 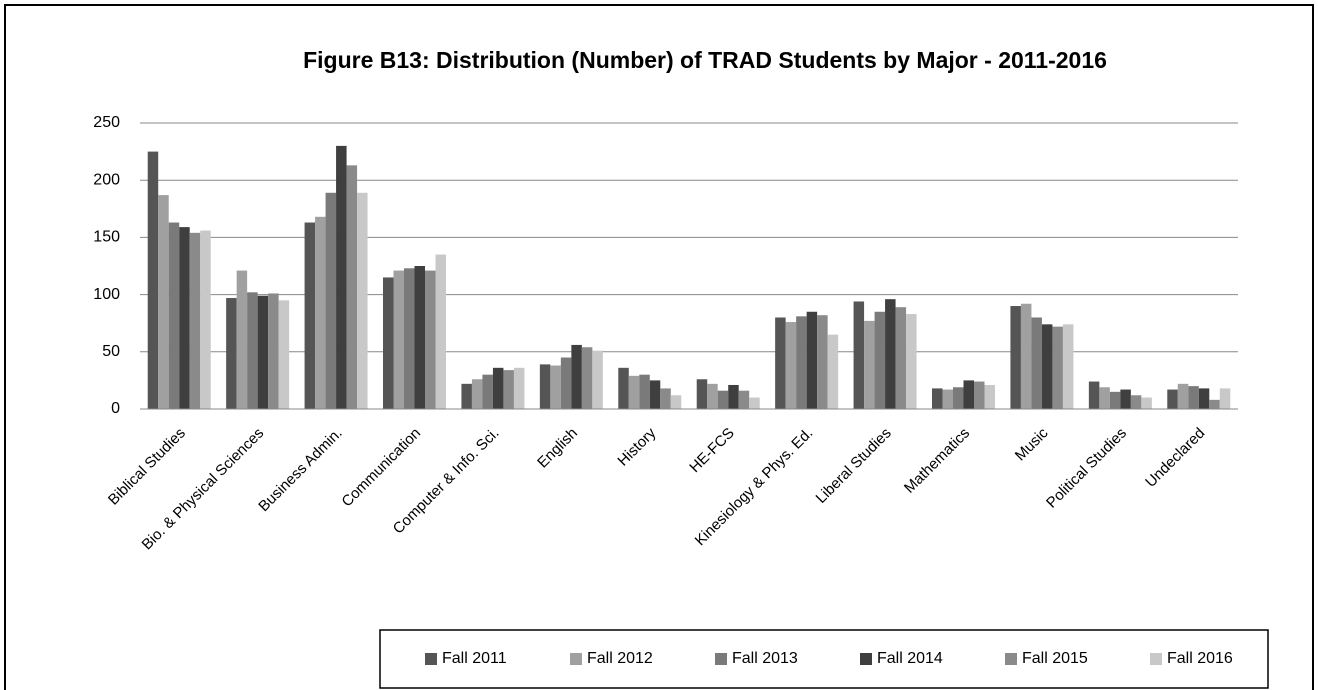 I want to click on y-tick-label: 250, so click(x=106, y=122).